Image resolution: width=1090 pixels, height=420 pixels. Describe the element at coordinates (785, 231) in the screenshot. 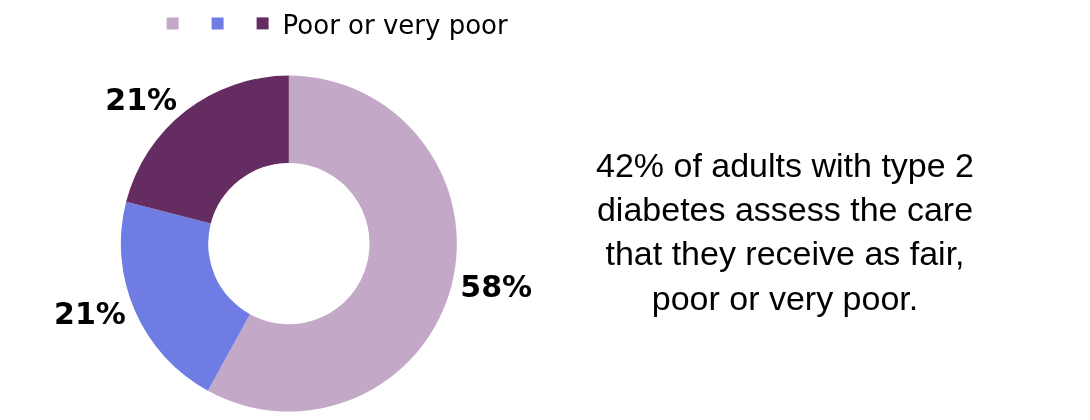

I see `text: 42% of adults with type 2 diabetes assess the care that they receive as fair, poor or very poor.` at that location.